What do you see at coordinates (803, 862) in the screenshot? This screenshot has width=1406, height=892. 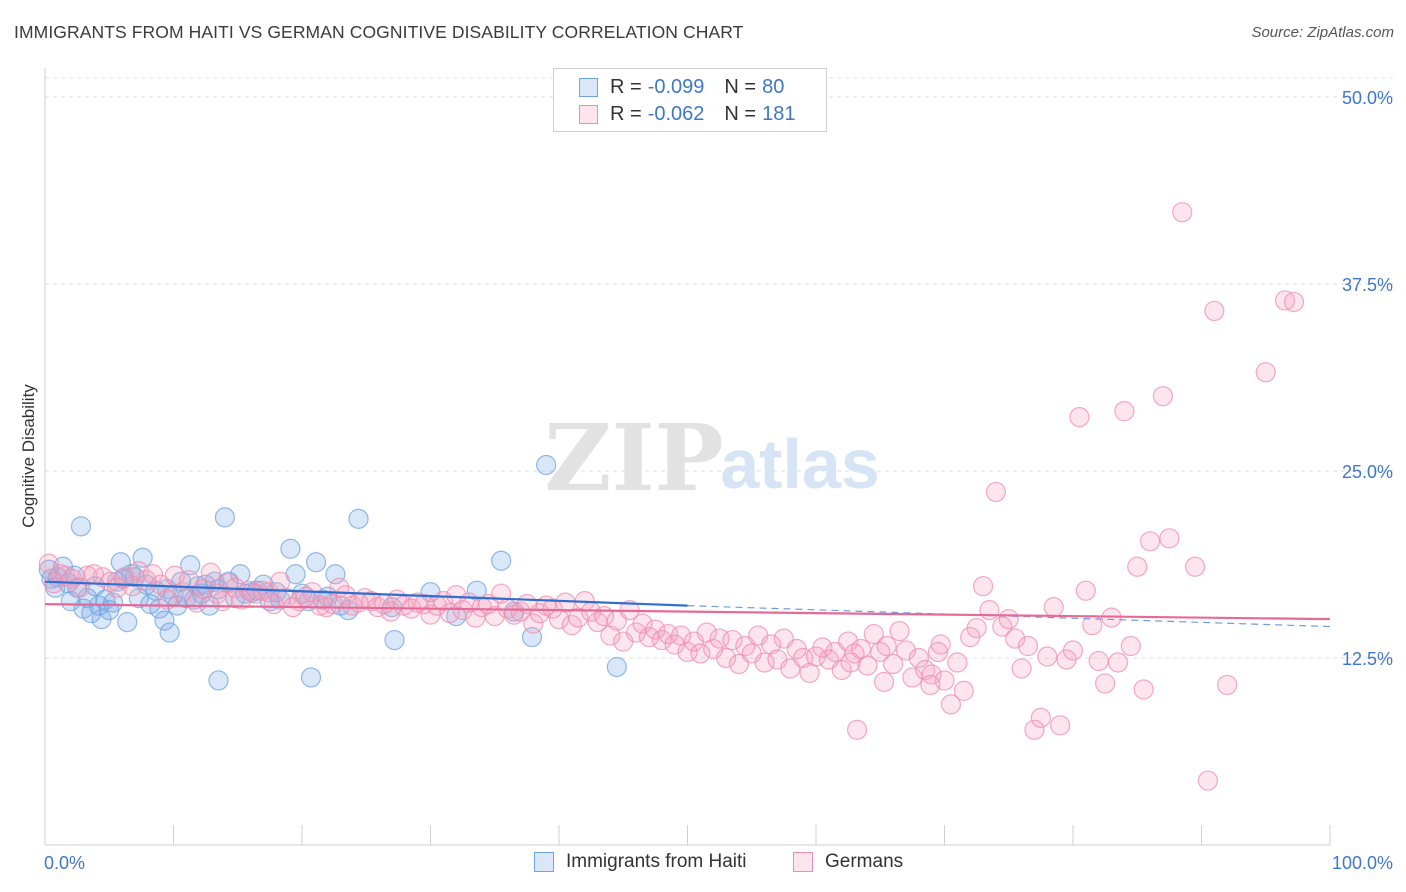 I see `bottom-legend-swatch-germans` at bounding box center [803, 862].